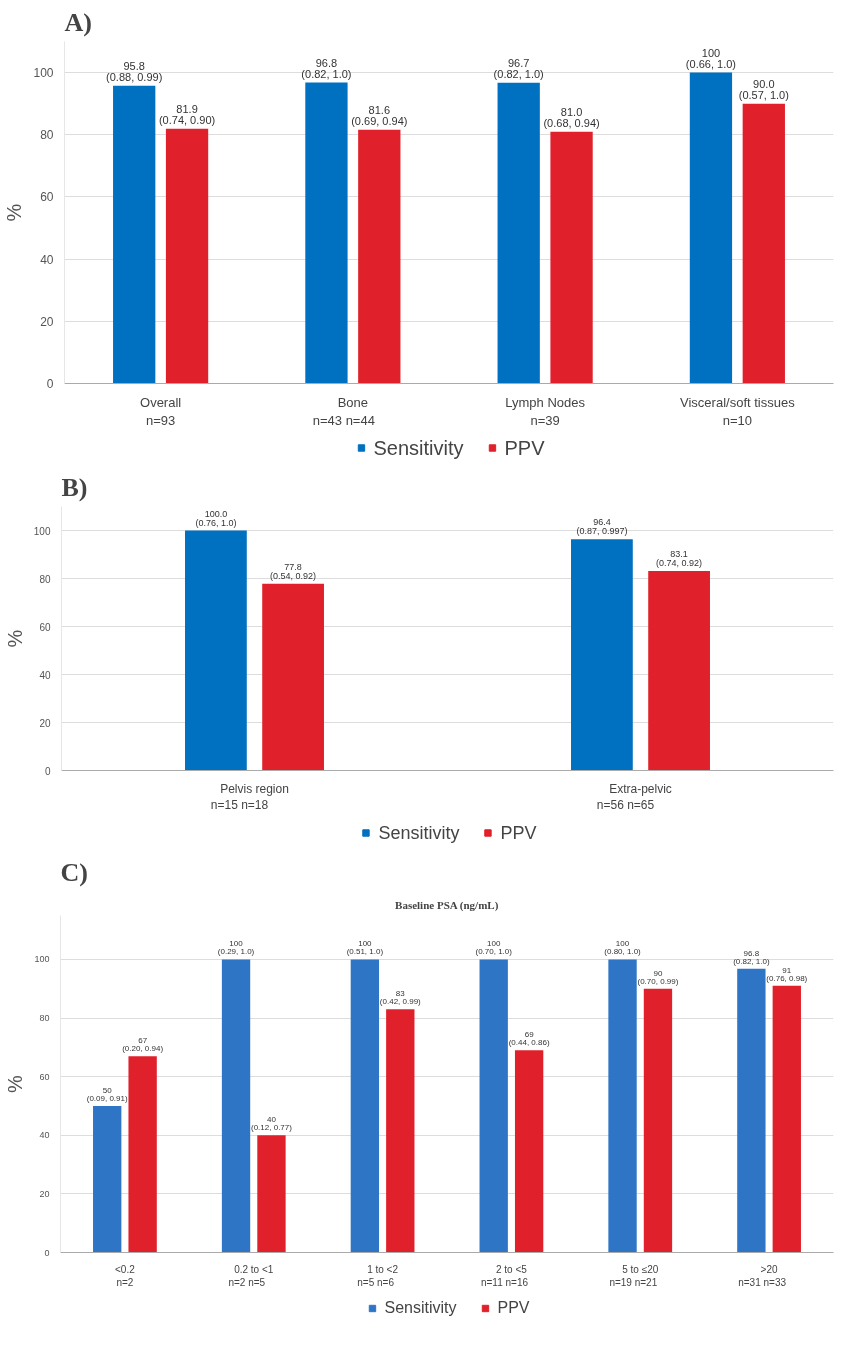 The height and width of the screenshot is (1345, 853). I want to click on data-label: 81.0 (0.68, 0.94), so click(571, 117).